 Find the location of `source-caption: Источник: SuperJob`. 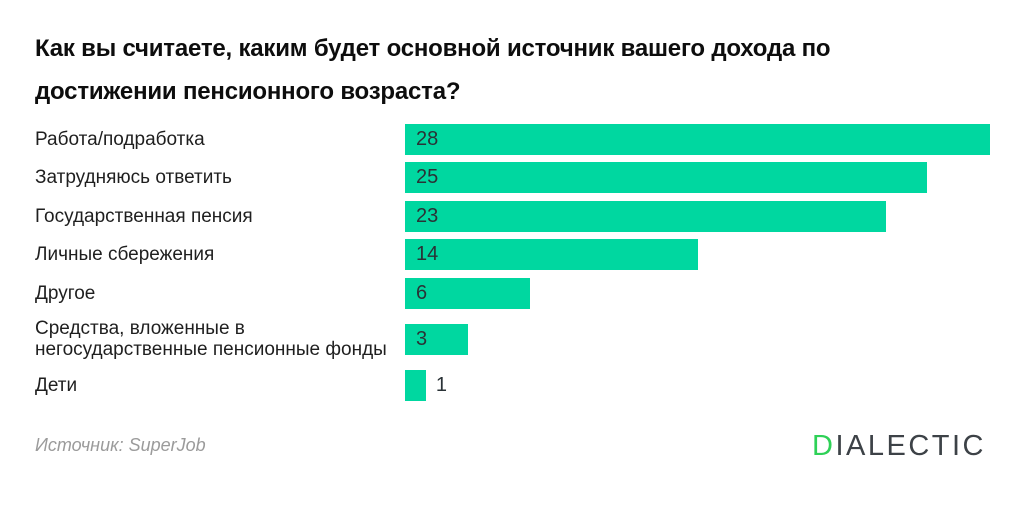

source-caption: Источник: SuperJob is located at coordinates (120, 445).